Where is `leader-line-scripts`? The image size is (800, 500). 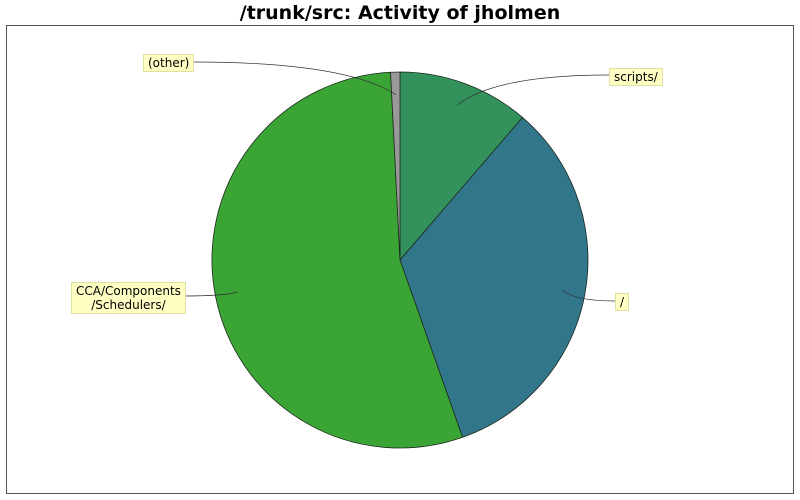
leader-line-scripts is located at coordinates (533, 90).